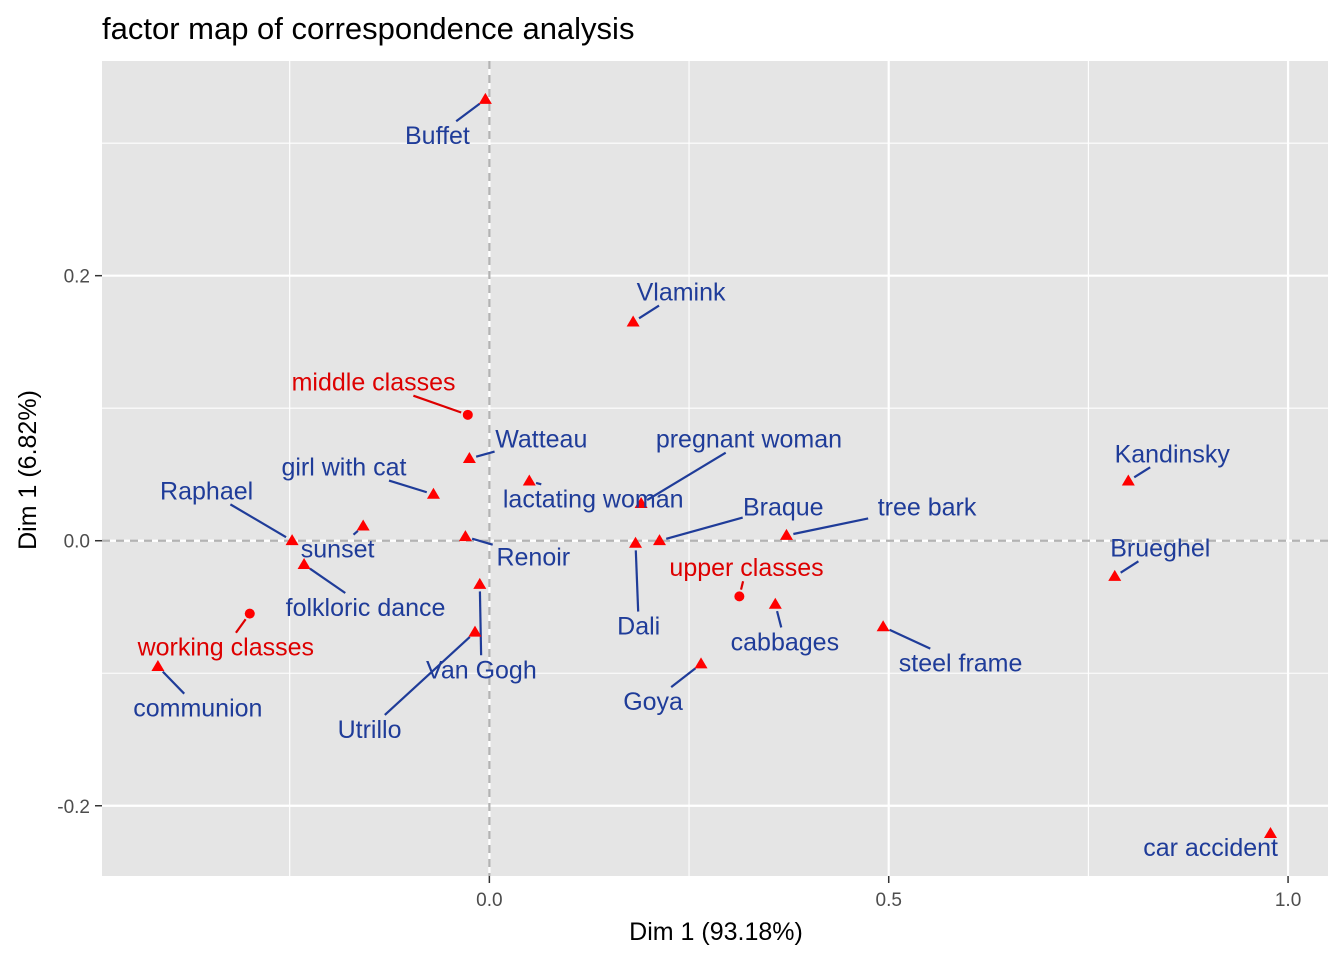  What do you see at coordinates (489, 900) in the screenshot?
I see `x-tick-label: 0.0` at bounding box center [489, 900].